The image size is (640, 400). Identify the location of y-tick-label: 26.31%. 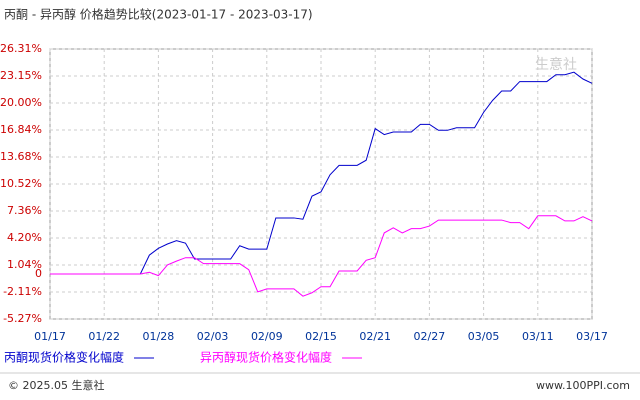
(21, 48).